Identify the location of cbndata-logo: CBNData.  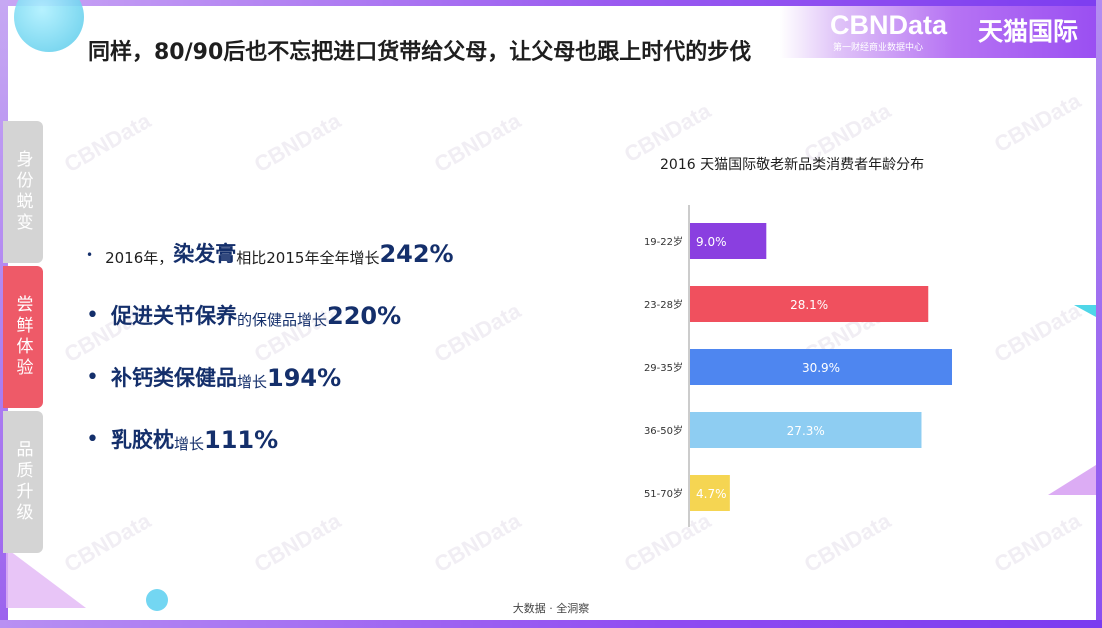
(889, 25).